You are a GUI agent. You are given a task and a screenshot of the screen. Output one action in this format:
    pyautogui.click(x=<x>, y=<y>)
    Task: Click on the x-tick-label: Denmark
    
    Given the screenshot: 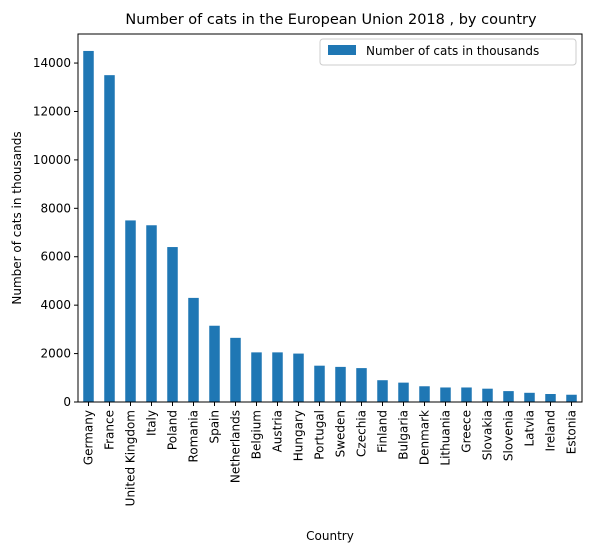 What is the action you would take?
    pyautogui.click(x=425, y=437)
    